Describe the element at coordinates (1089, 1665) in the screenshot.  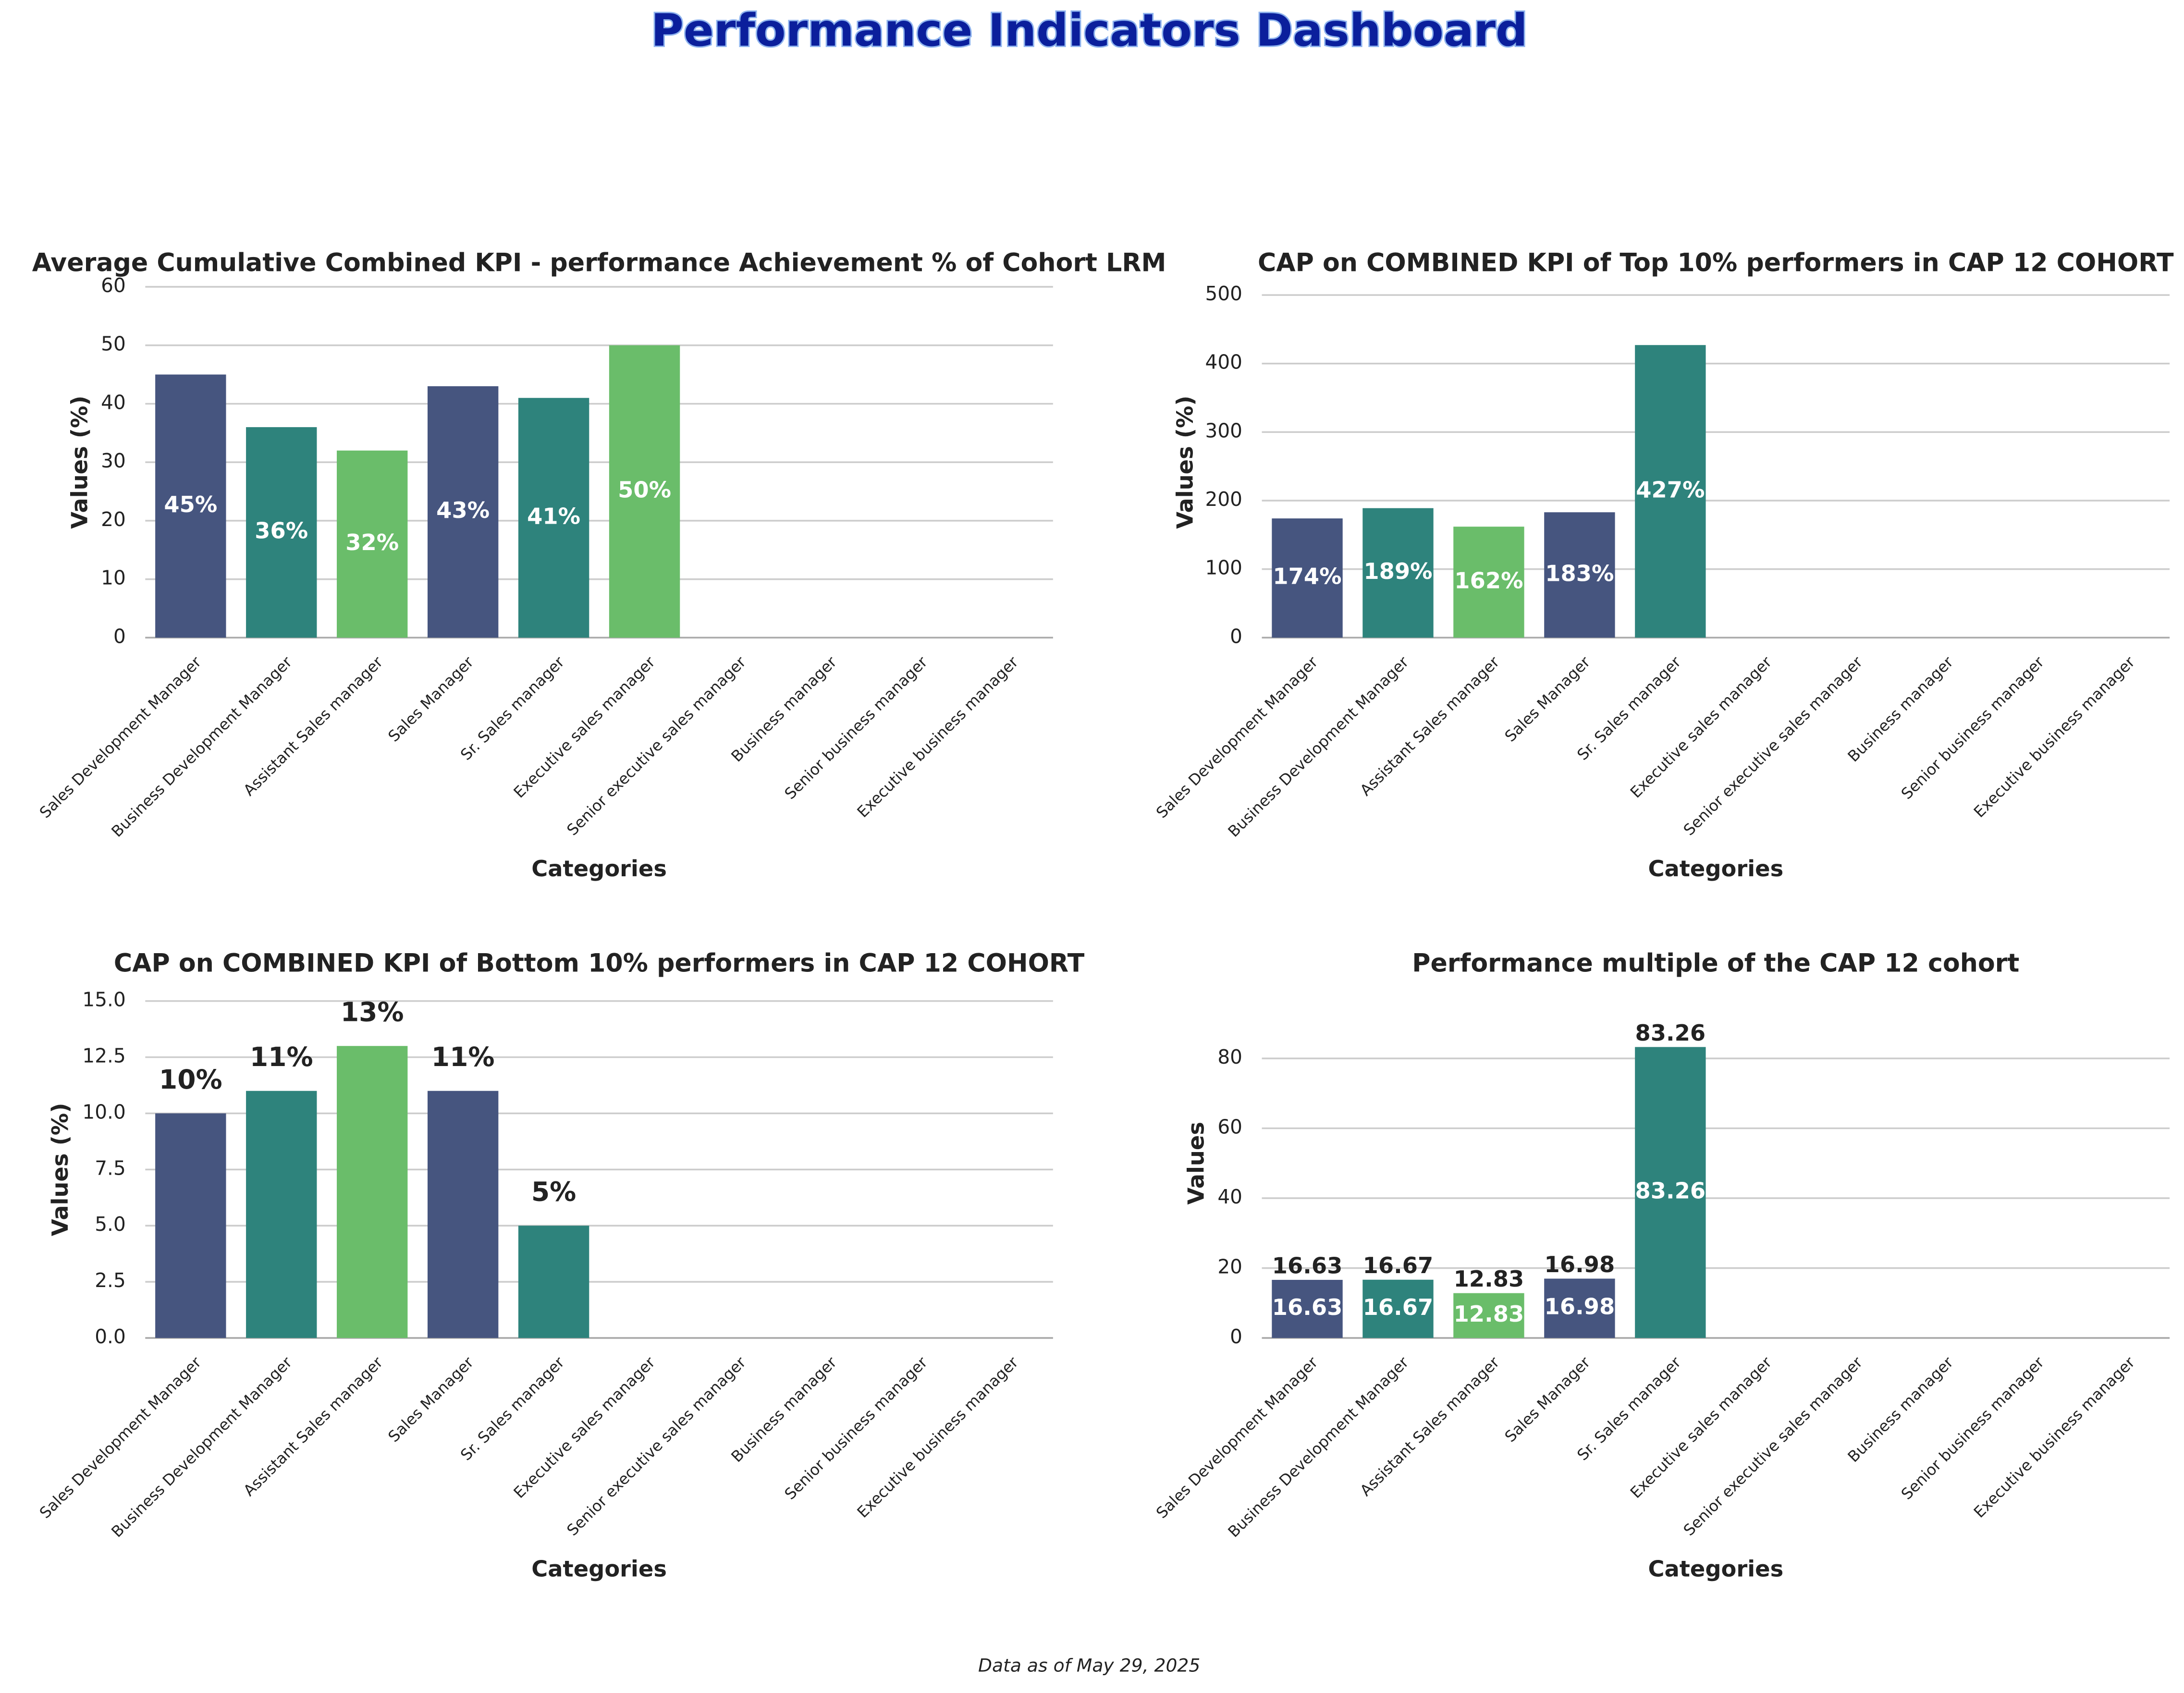
I see `footnote: Data as of May 29, 2025` at that location.